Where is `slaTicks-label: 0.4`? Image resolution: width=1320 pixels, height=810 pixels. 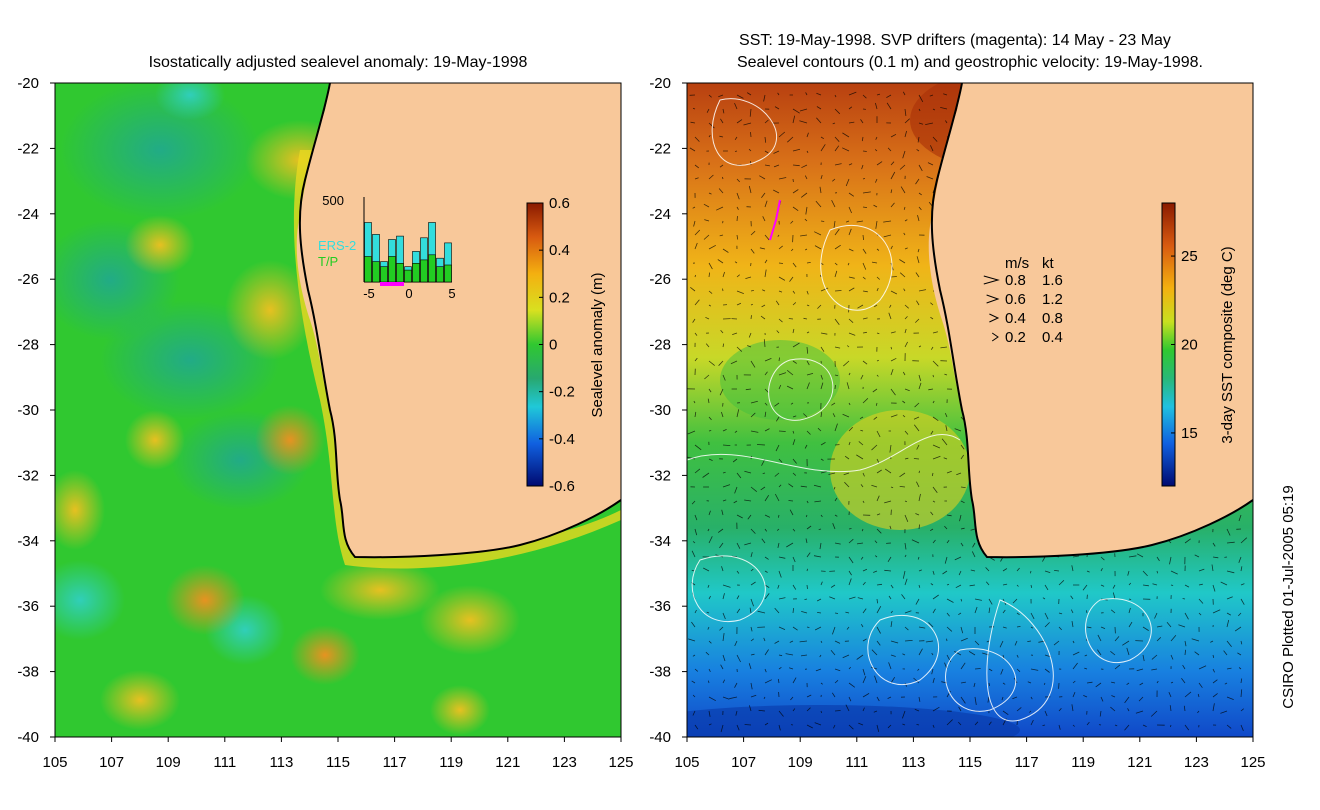
slaTicks-label: 0.4 is located at coordinates (559, 250).